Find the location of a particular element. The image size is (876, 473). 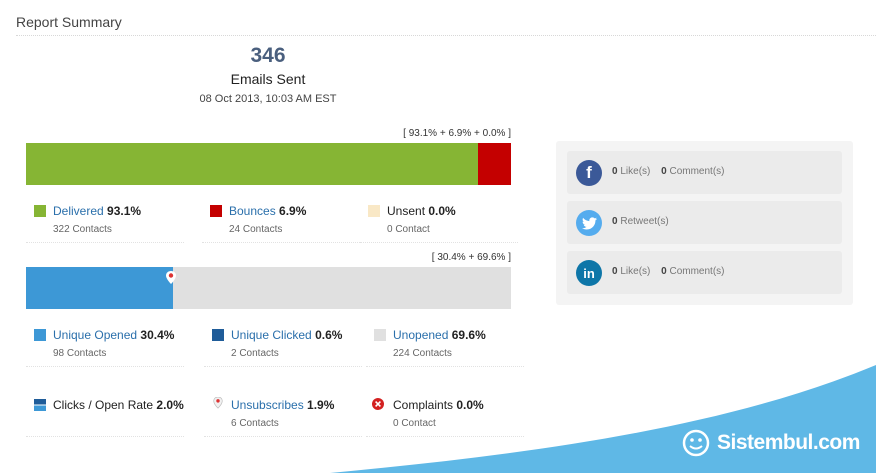

bounces-link: Bounces is located at coordinates (252, 211).